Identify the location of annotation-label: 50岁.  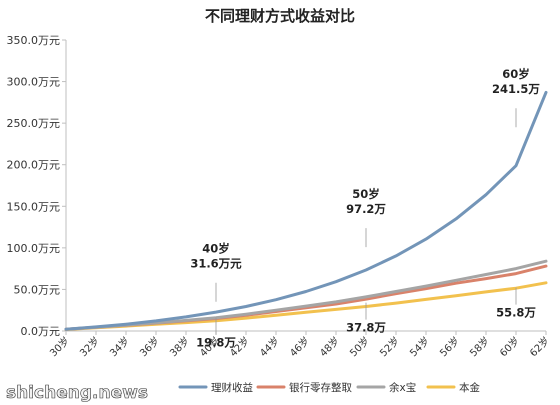
(366, 194).